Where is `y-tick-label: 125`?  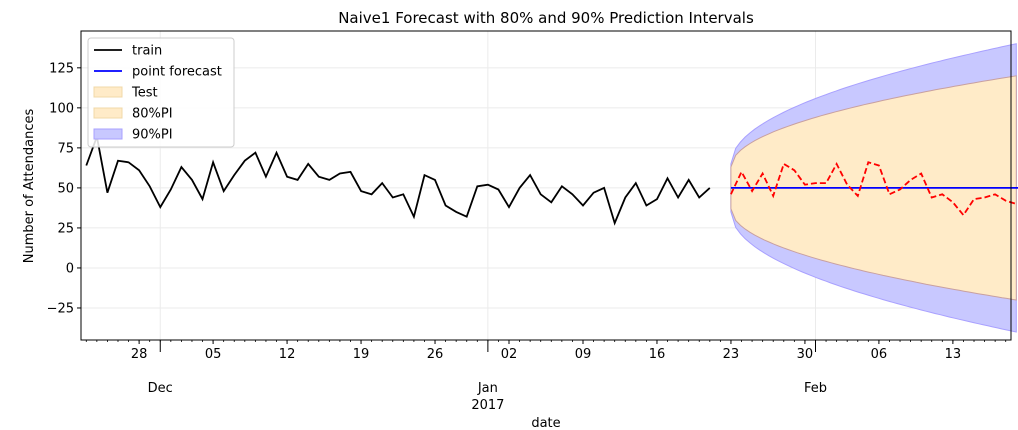
y-tick-label: 125 is located at coordinates (61, 68).